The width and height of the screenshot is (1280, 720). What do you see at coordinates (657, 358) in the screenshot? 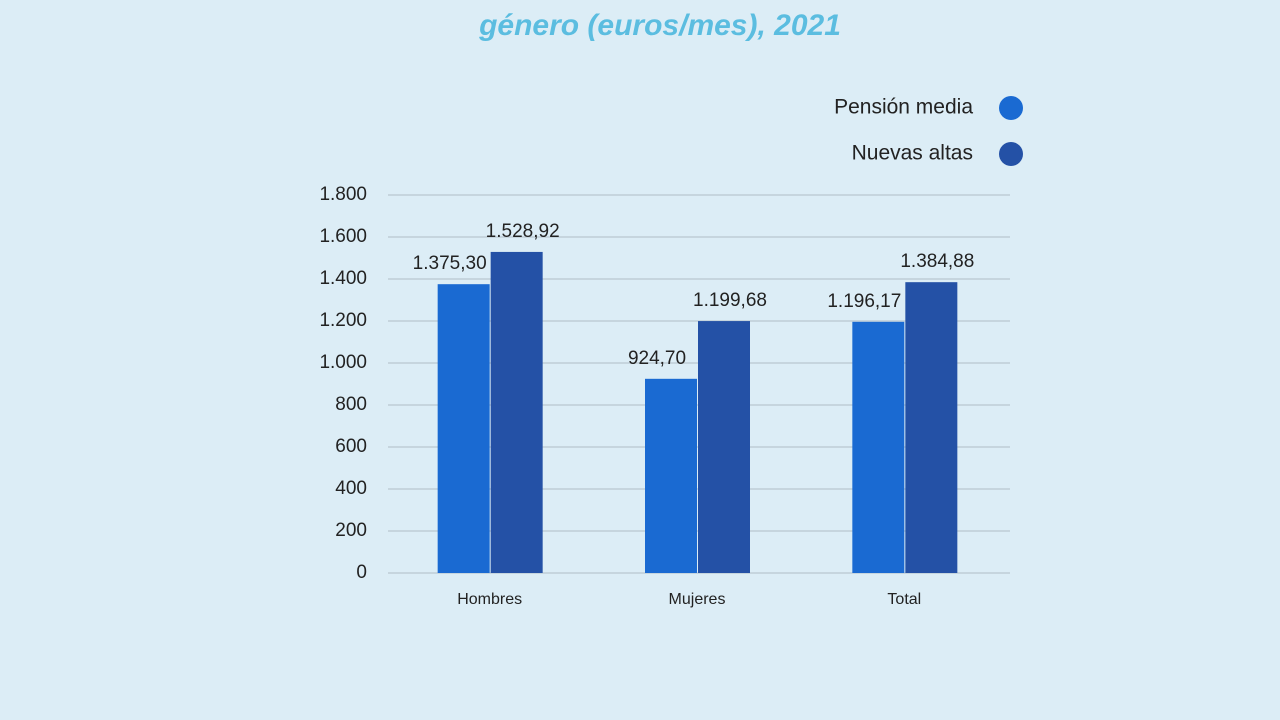
I see `value-label: 924,70` at bounding box center [657, 358].